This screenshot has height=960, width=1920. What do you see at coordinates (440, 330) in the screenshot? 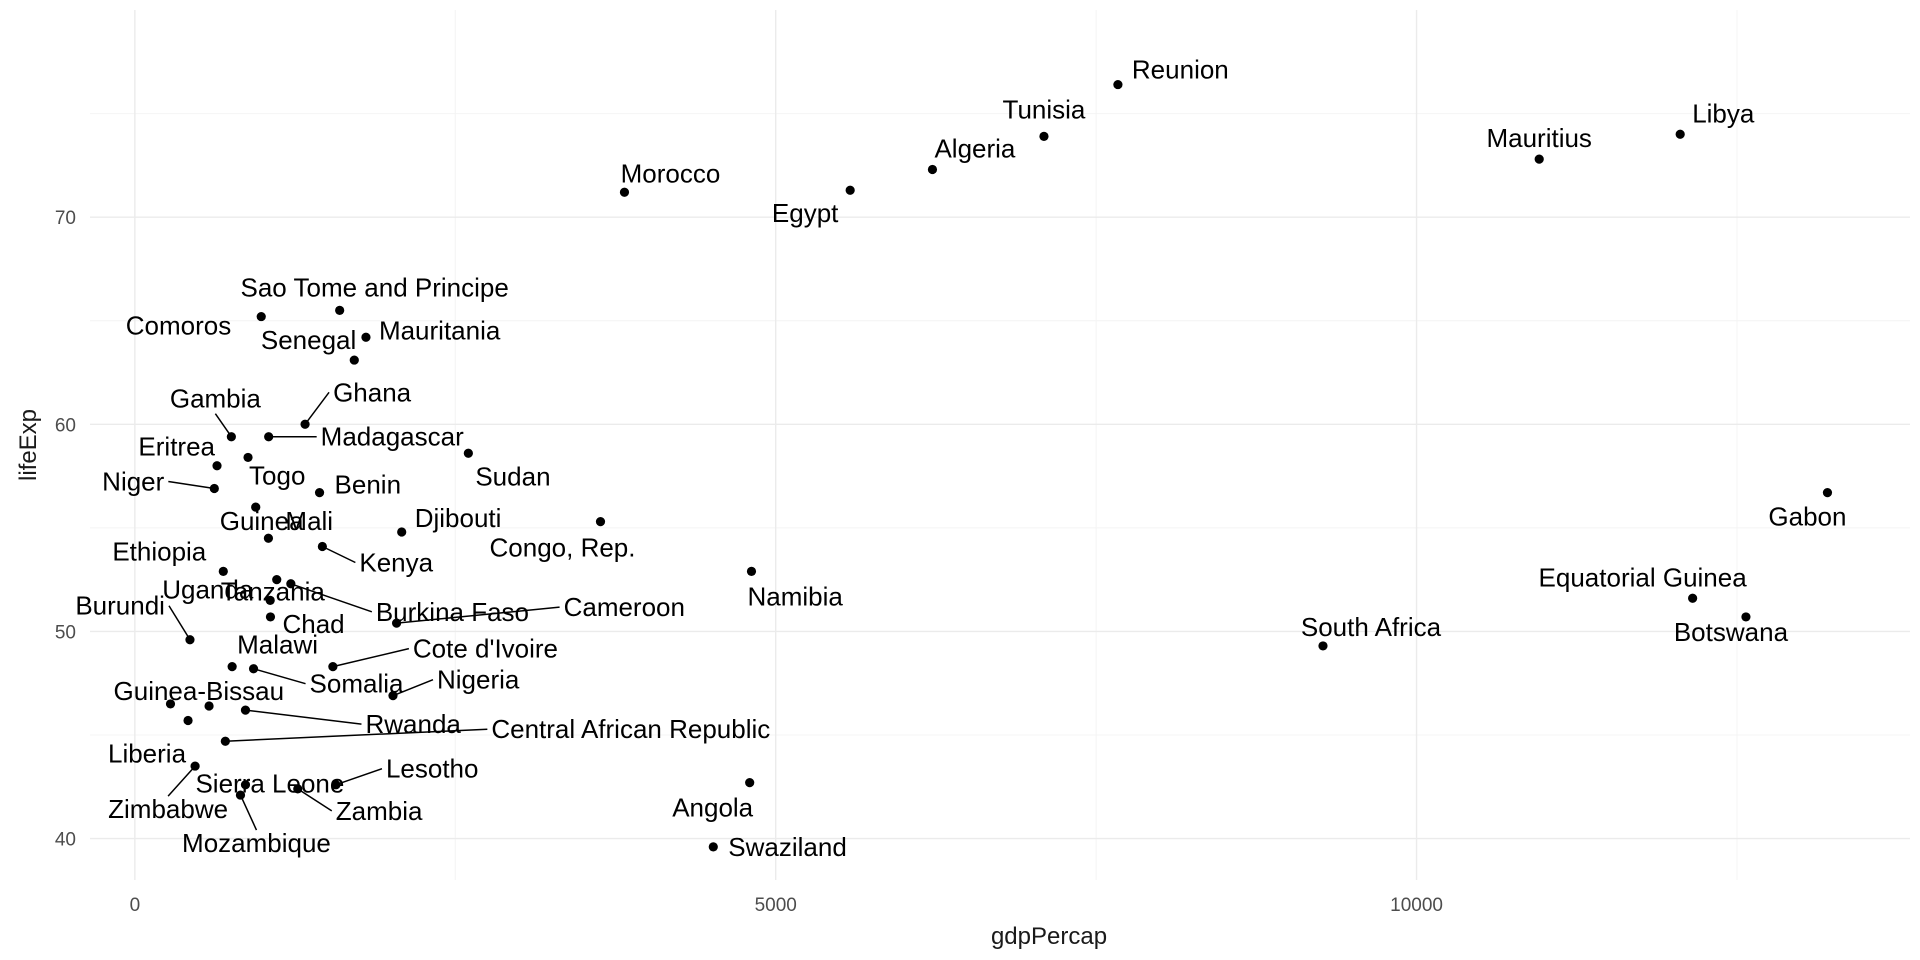
I see `point-label: Mauritania` at bounding box center [440, 330].